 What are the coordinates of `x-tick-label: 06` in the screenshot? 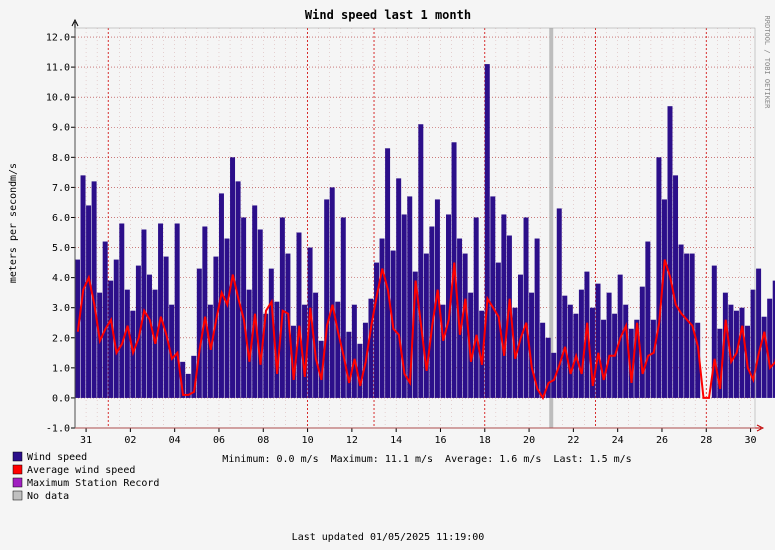 It's located at (219, 440).